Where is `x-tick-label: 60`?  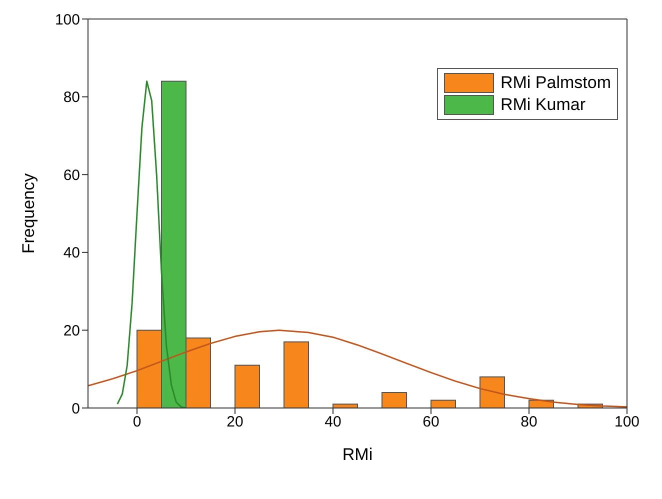 x-tick-label: 60 is located at coordinates (431, 422).